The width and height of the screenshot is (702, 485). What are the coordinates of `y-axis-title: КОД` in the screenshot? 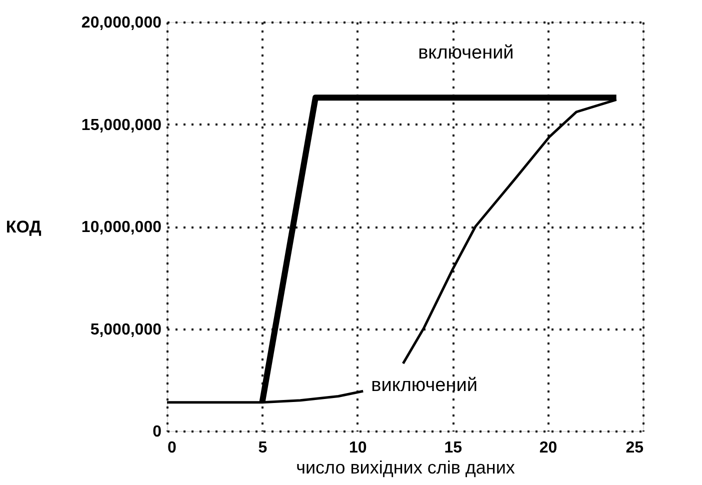 It's located at (24, 227).